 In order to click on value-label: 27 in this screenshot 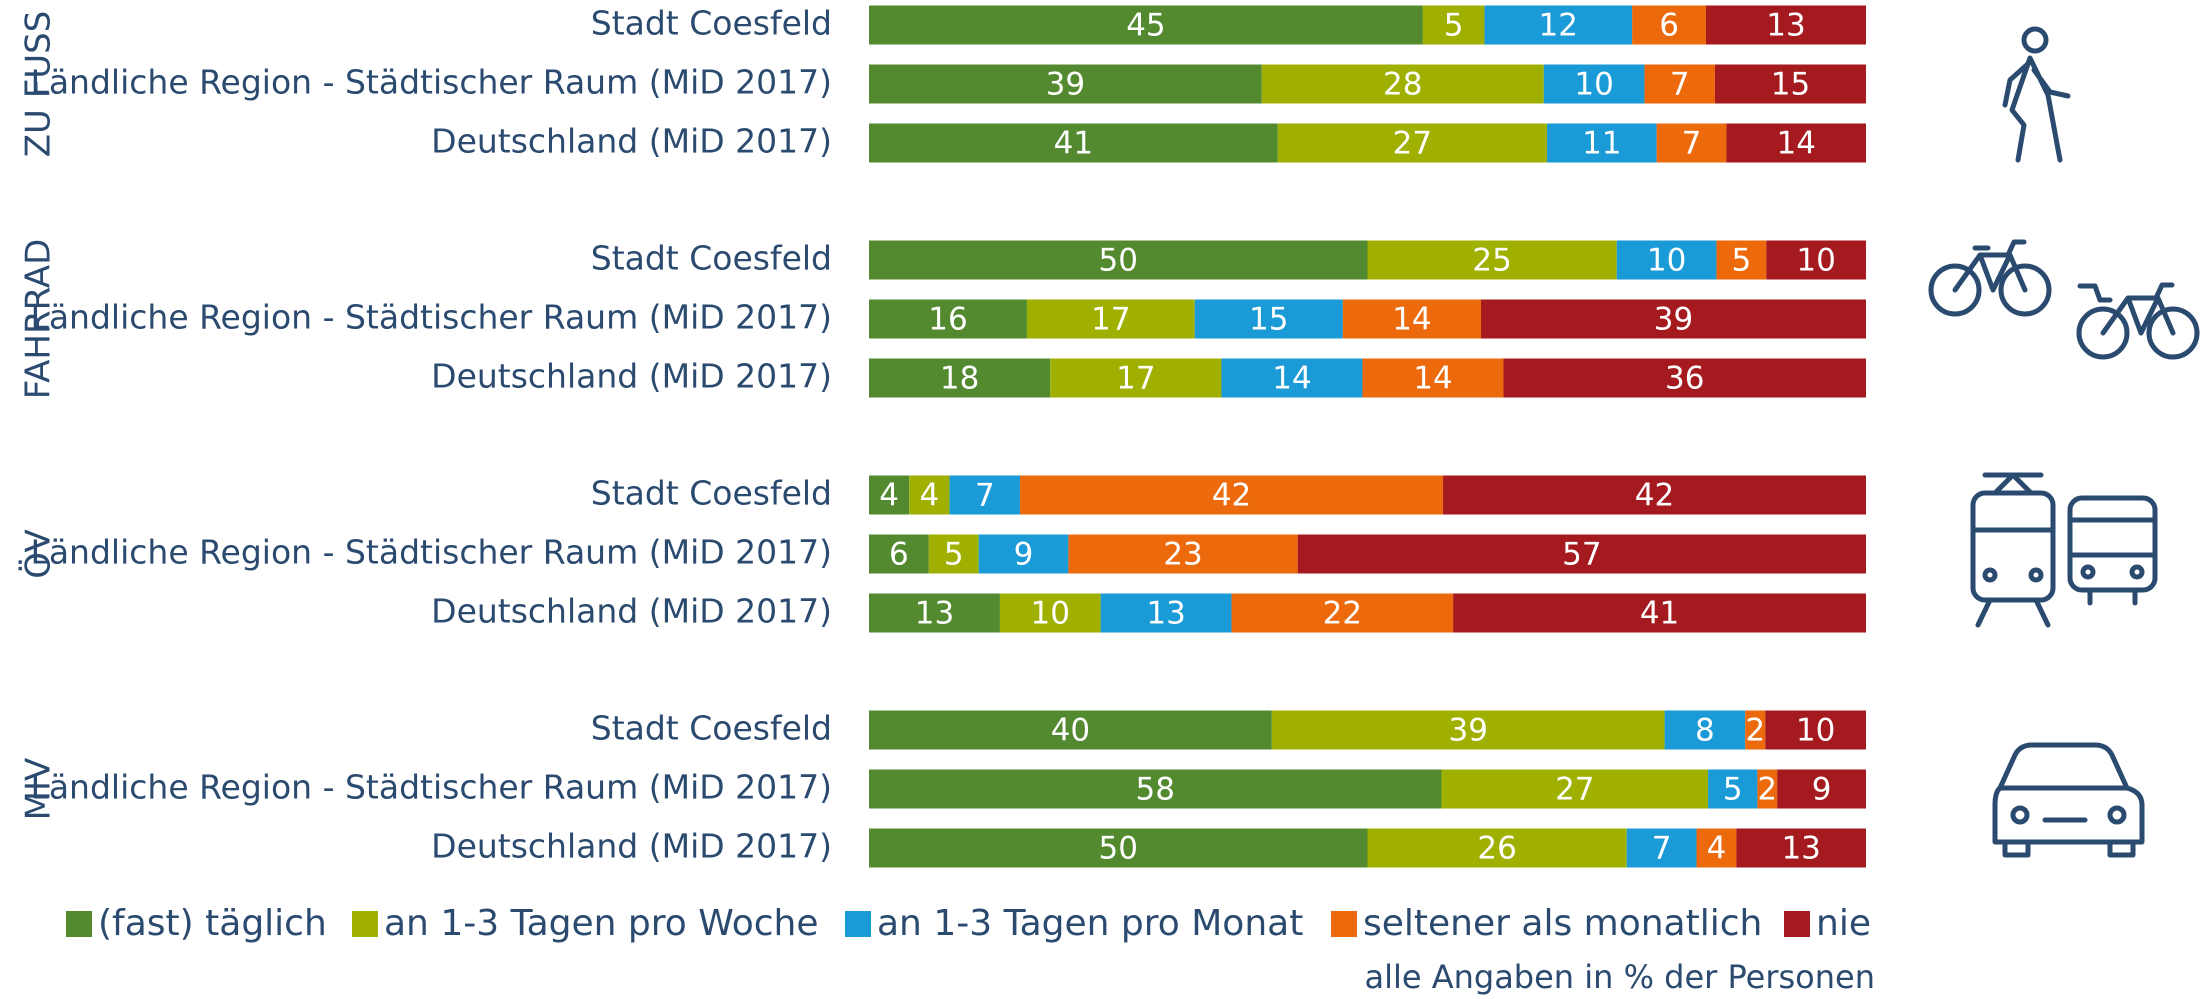, I will do `click(1412, 144)`.